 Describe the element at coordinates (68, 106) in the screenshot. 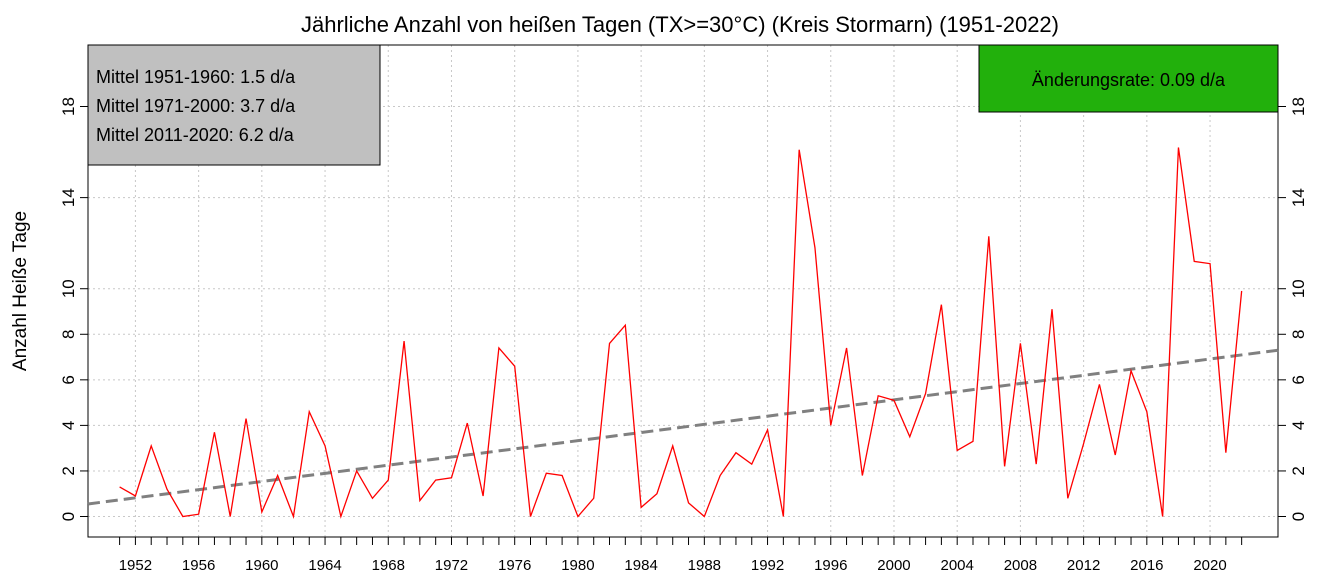

I see `y-tick-label: 18` at that location.